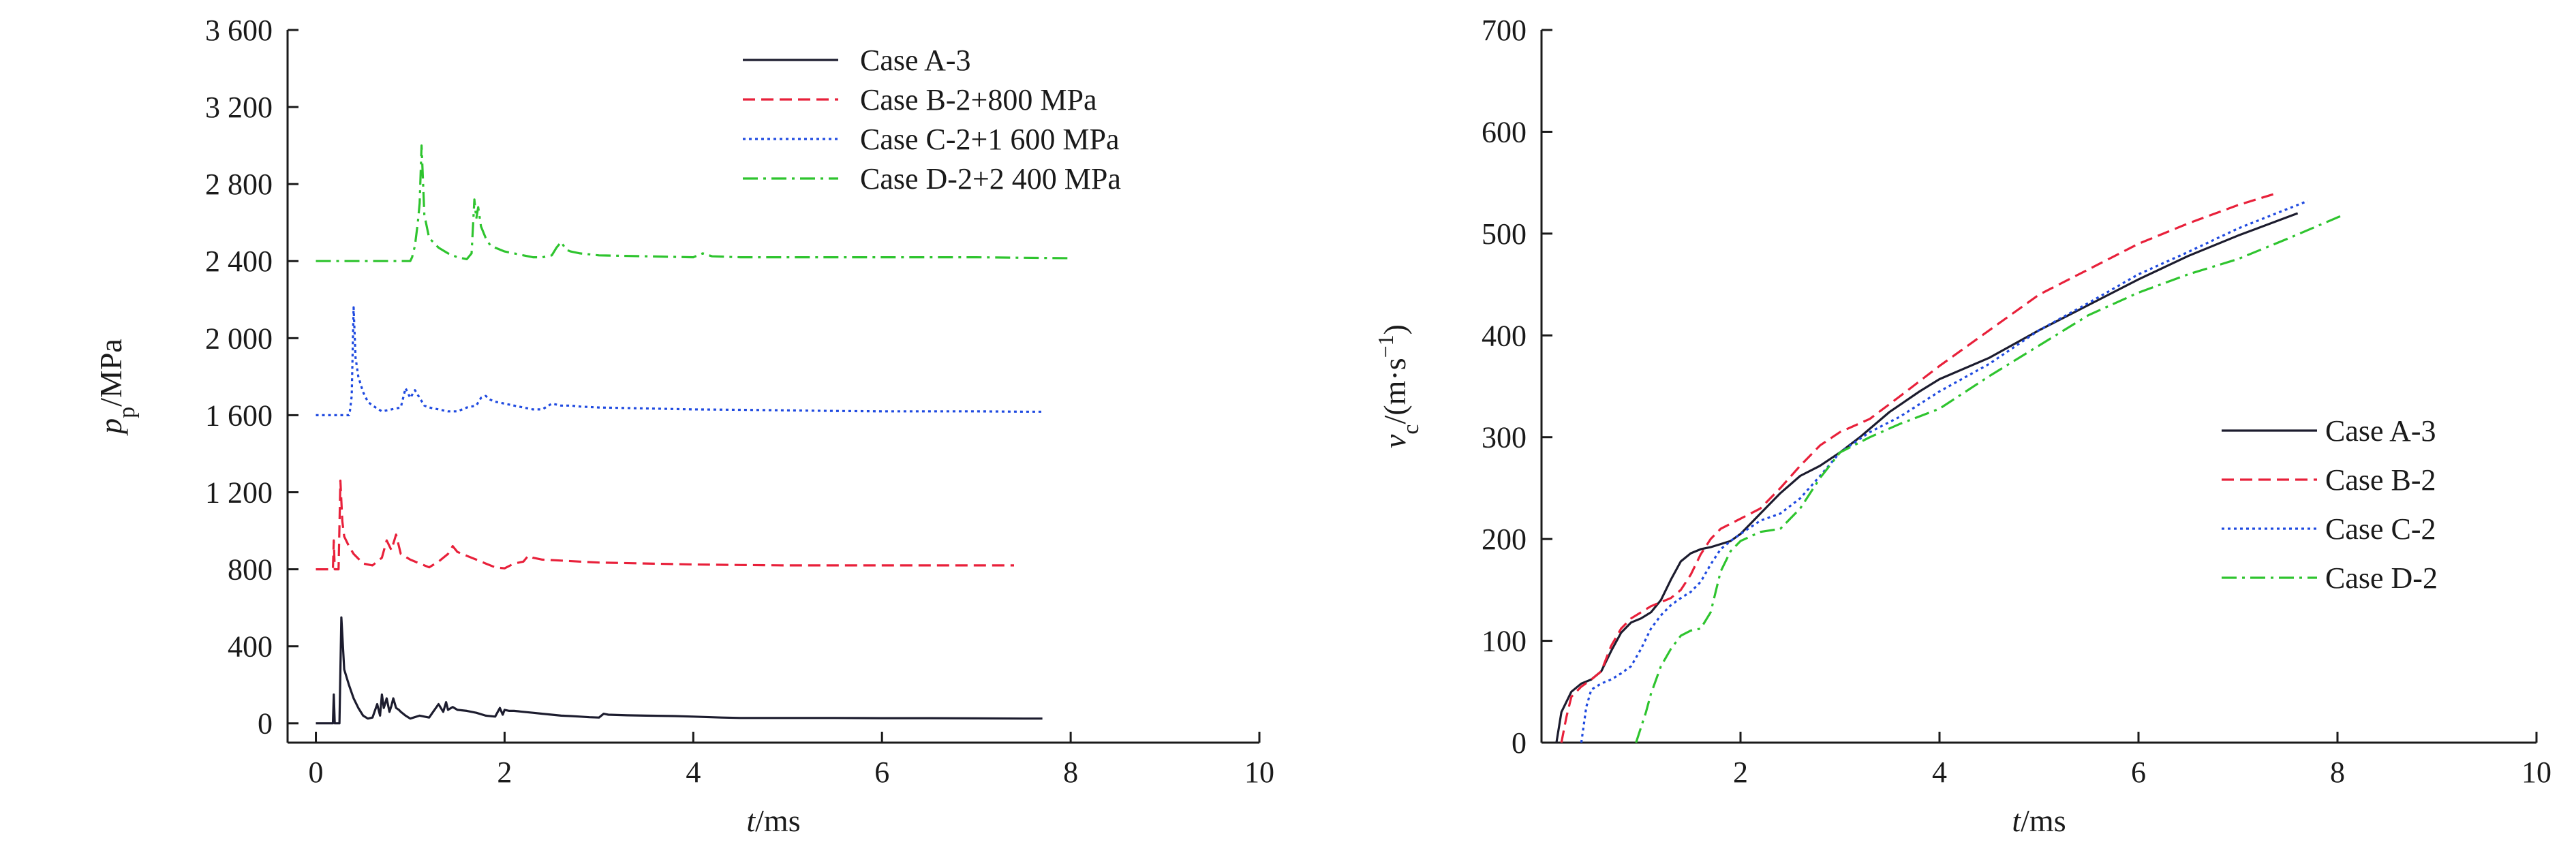 The width and height of the screenshot is (2576, 853). Describe the element at coordinates (239, 107) in the screenshot. I see `y-tick-label: 3 200` at that location.